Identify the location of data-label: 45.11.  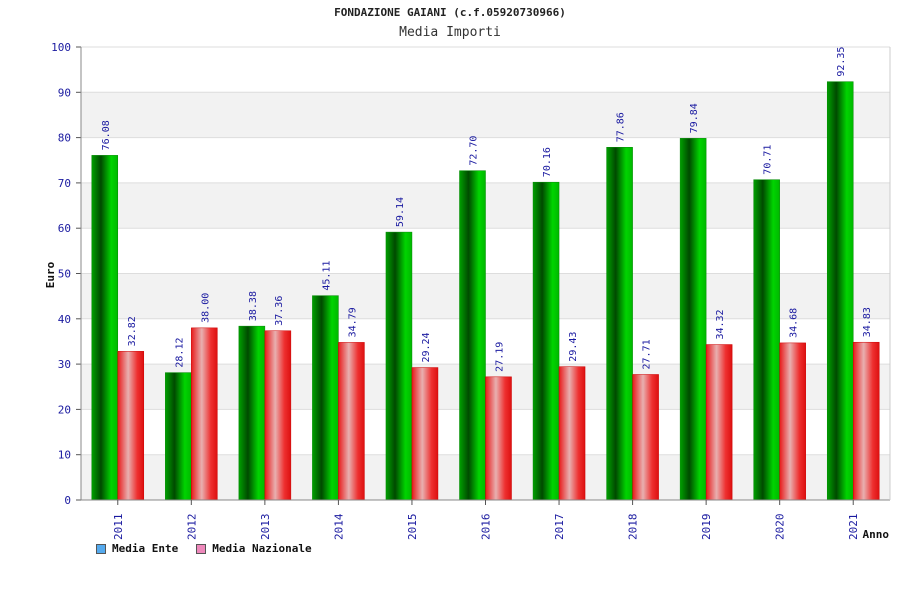
(326, 276).